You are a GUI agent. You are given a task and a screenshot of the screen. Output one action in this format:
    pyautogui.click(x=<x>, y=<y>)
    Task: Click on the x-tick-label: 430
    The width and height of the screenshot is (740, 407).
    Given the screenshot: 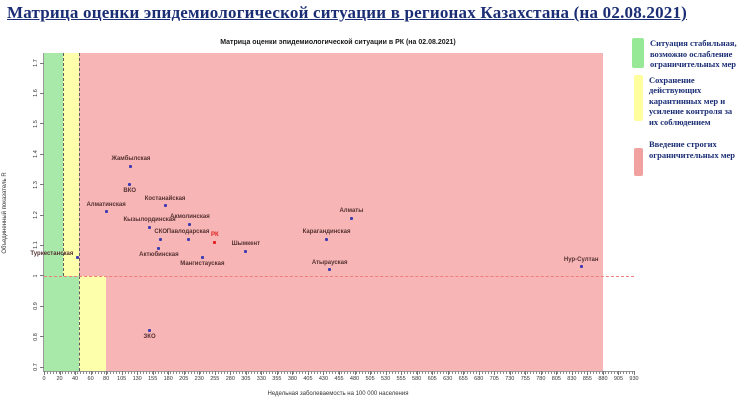 What is the action you would take?
    pyautogui.click(x=323, y=379)
    